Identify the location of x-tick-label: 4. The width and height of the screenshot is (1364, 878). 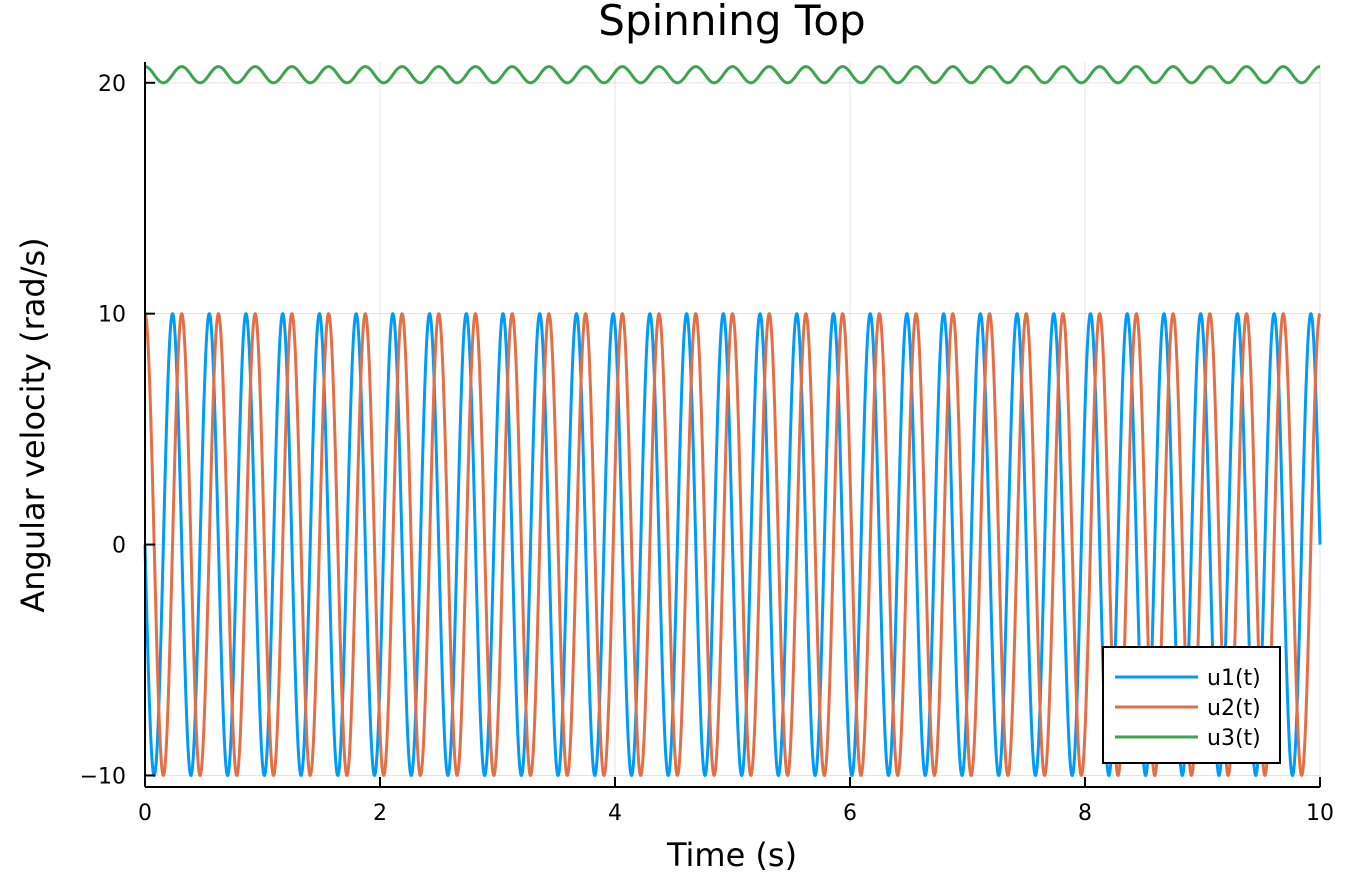
(615, 813).